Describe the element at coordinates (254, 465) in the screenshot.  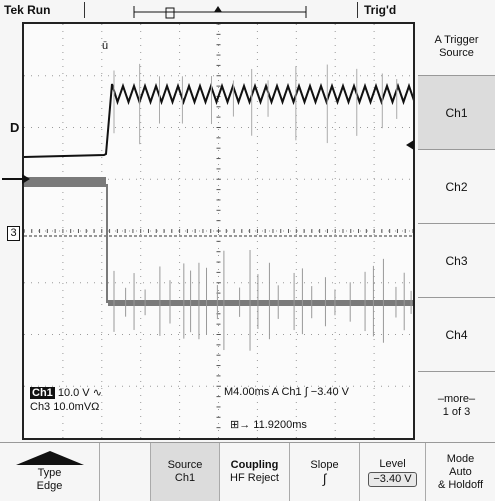
I see `coupling-label: Coupling` at that location.